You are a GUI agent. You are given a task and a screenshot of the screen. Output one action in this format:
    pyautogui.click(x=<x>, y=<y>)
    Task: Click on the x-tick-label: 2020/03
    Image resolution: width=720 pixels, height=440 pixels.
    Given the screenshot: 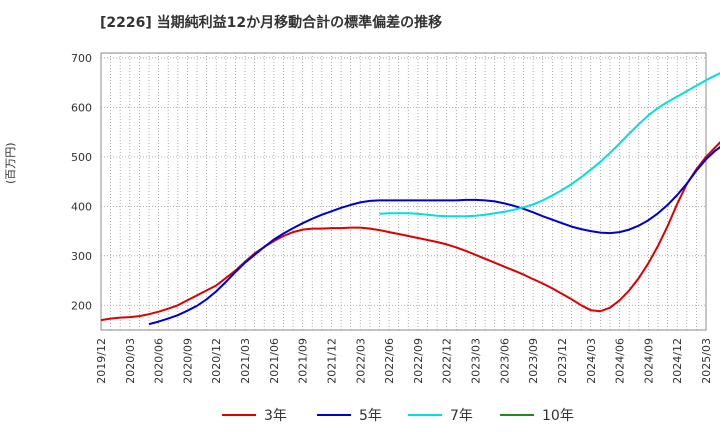 What is the action you would take?
    pyautogui.click(x=130, y=361)
    